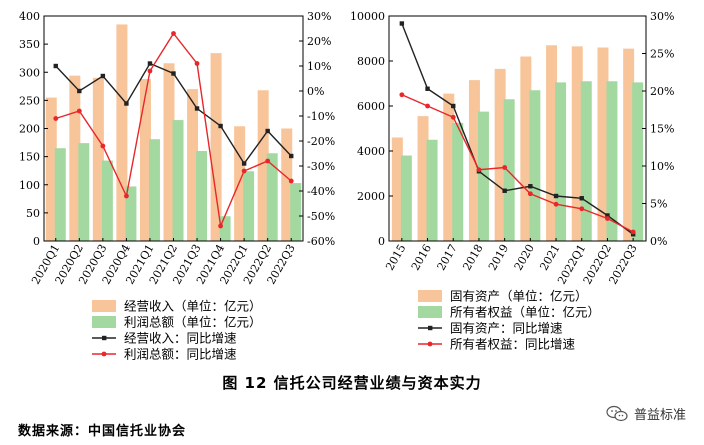 This screenshot has height=445, width=704. I want to click on y2-tick-label: 0%, so click(658, 241).